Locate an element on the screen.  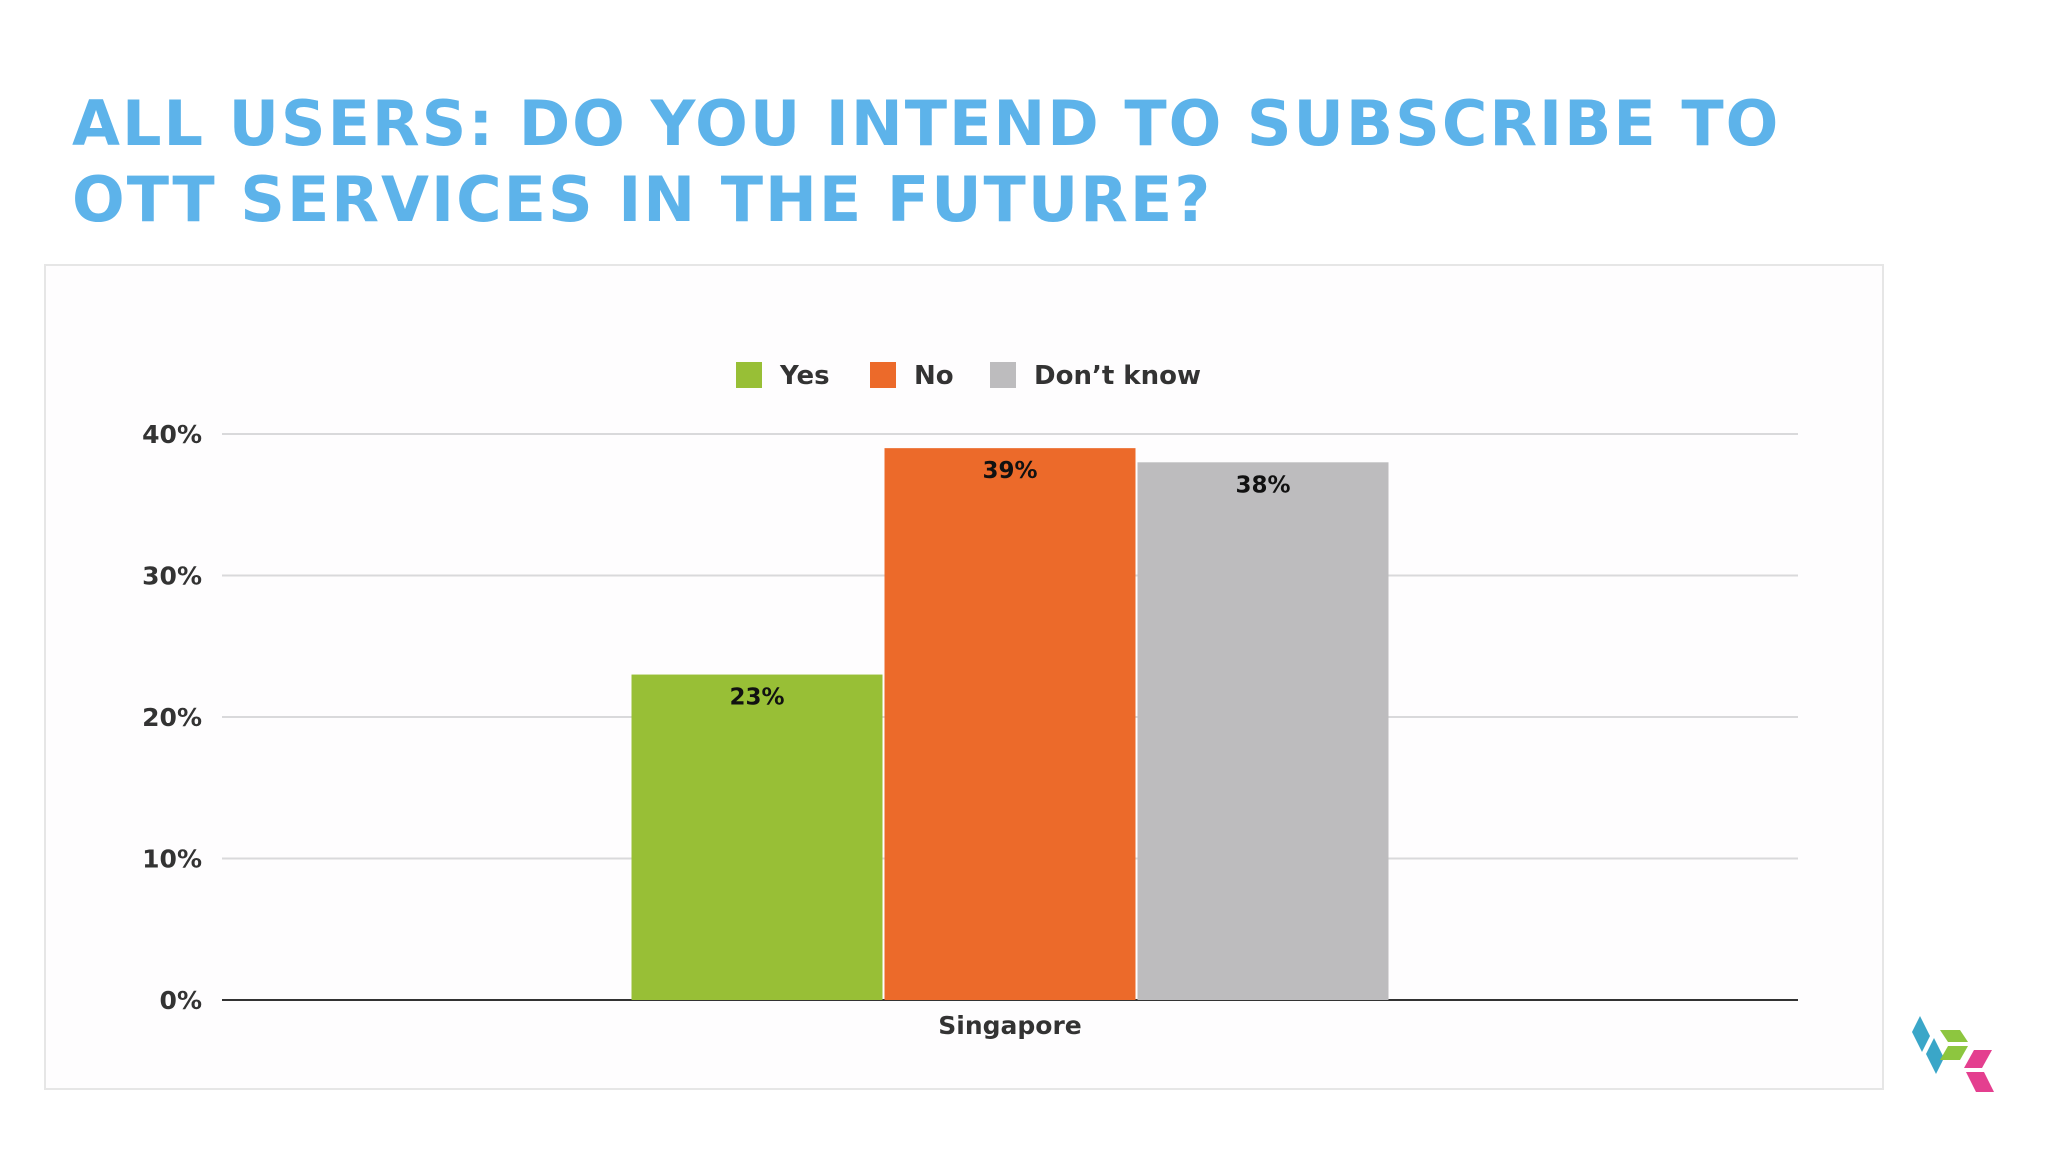
legend-item: No is located at coordinates (912, 376).